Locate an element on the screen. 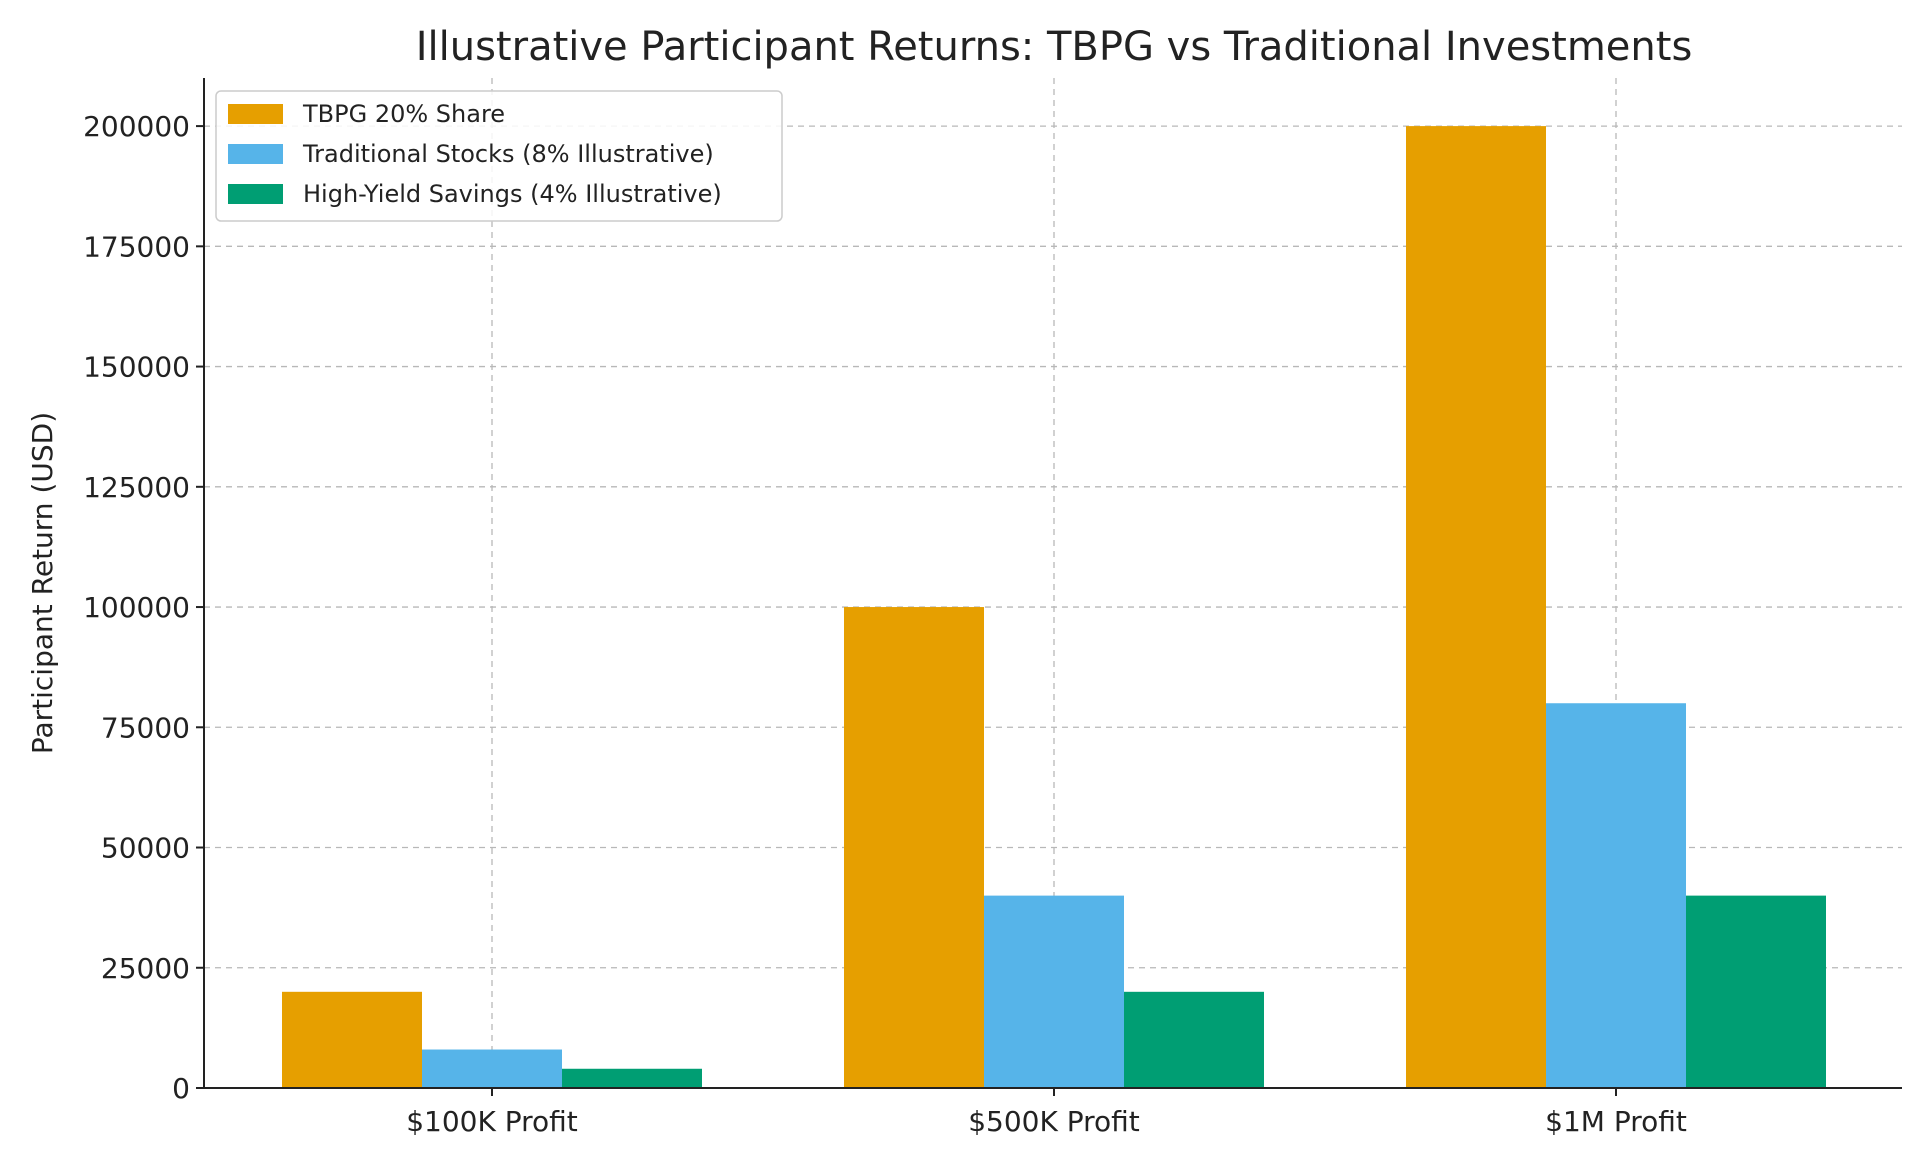 This screenshot has height=1156, width=1920. y-tick-label: 200000 is located at coordinates (136, 126).